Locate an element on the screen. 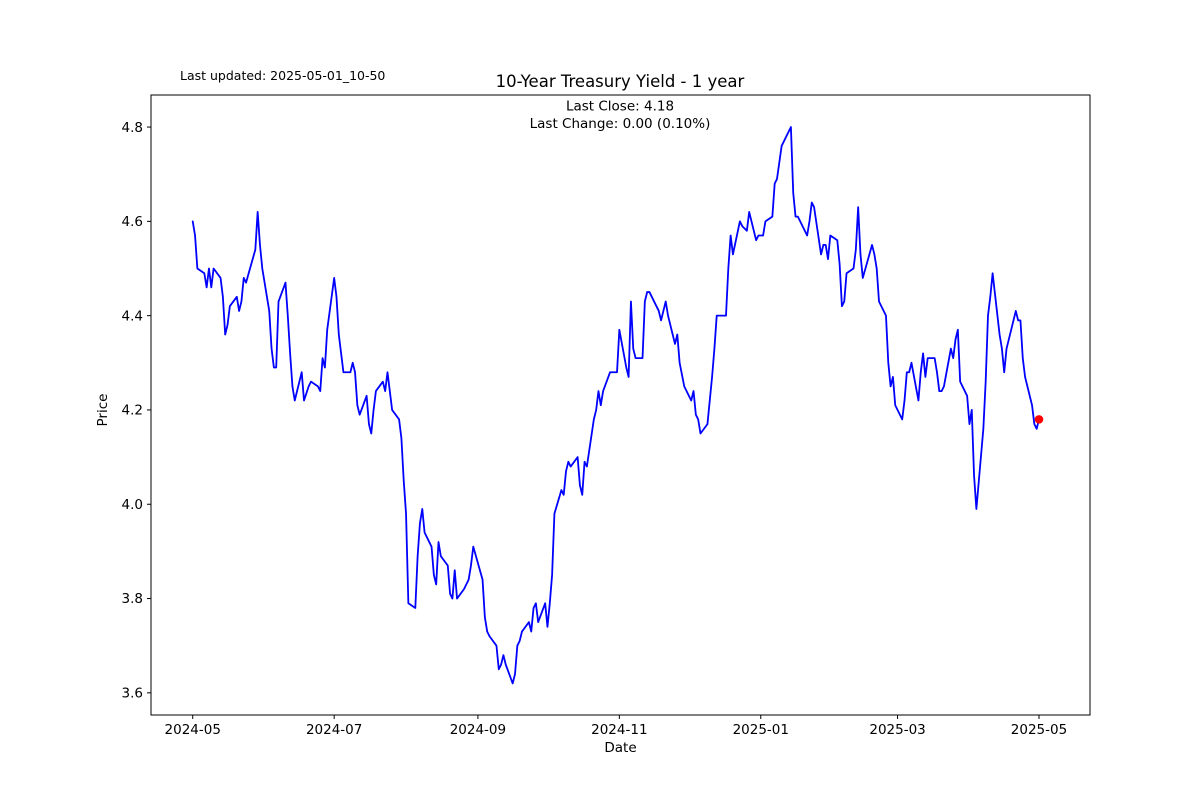 The image size is (1200, 800). last-change-annotation: Last Change: 0.00 (0.10%) is located at coordinates (620, 124).